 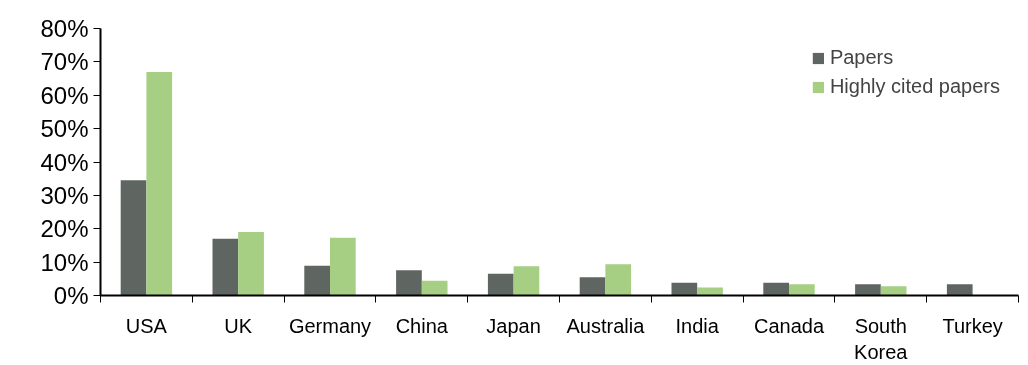 What do you see at coordinates (972, 325) in the screenshot?
I see `x-tick-label: Turkey` at bounding box center [972, 325].